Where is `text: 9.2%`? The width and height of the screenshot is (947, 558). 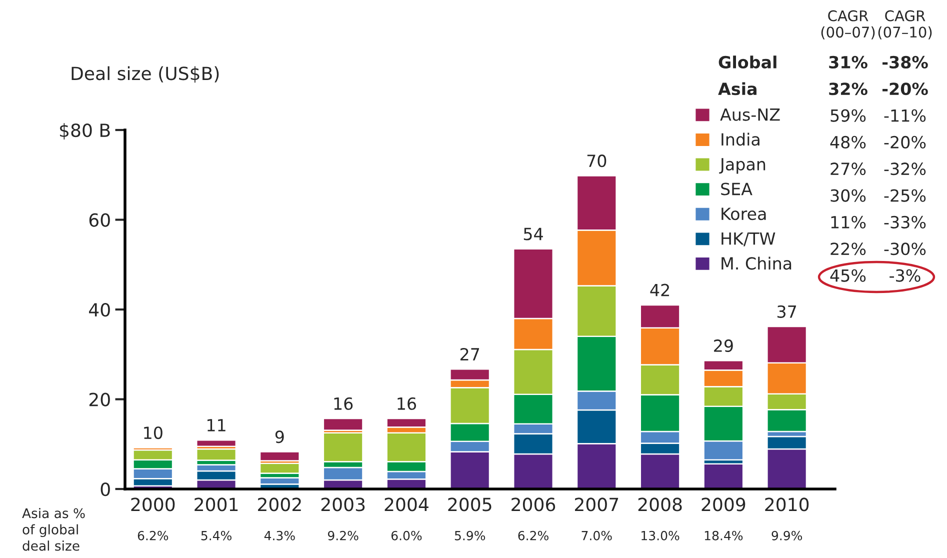
text: 9.2% is located at coordinates (343, 535).